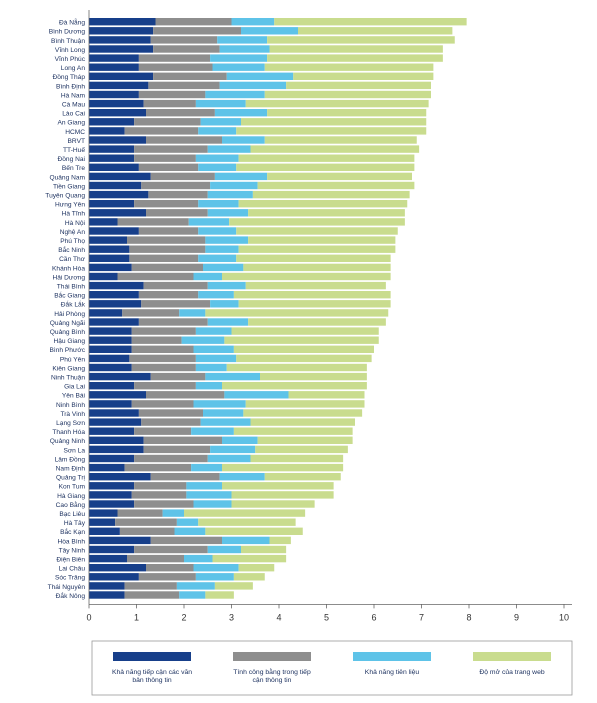  What do you see at coordinates (72, 541) in the screenshot?
I see `category-label: Hòa Bình` at bounding box center [72, 541].